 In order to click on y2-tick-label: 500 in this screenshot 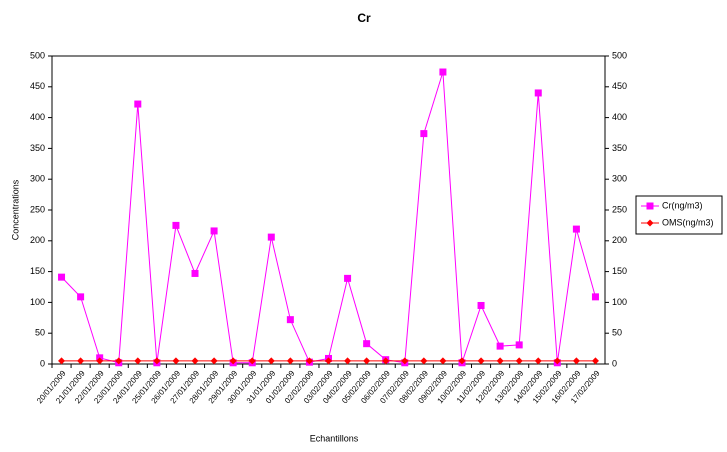, I will do `click(619, 55)`.